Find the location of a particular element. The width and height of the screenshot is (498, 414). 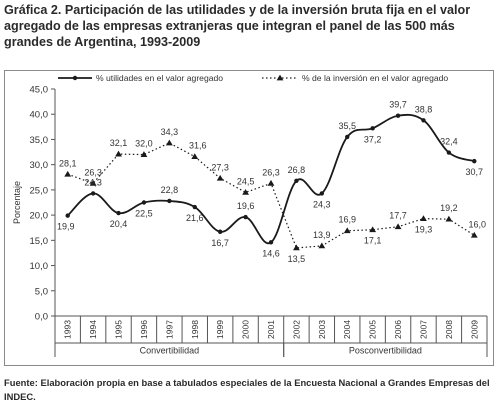

y-tick-label: 10,0 is located at coordinates (39, 266).